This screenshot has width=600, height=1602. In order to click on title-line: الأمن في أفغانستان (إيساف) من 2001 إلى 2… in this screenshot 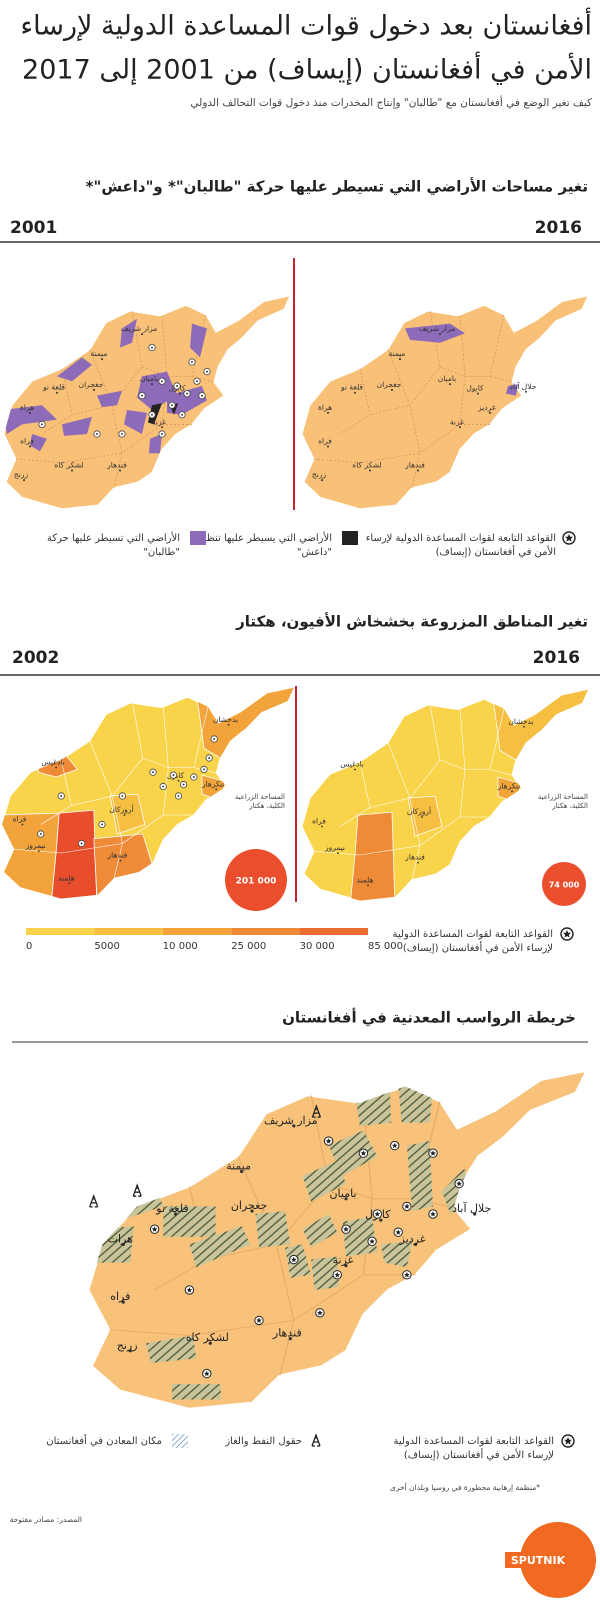, I will do `click(307, 68)`.